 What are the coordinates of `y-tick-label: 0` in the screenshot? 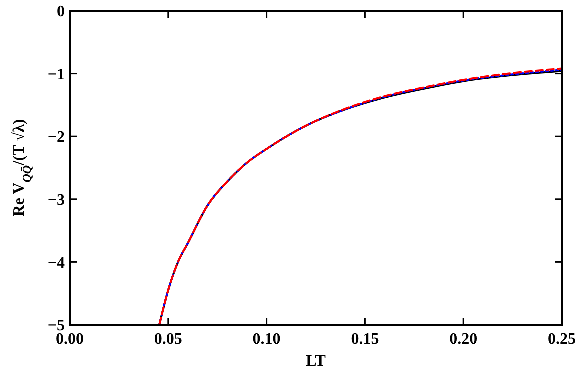 It's located at (61, 12).